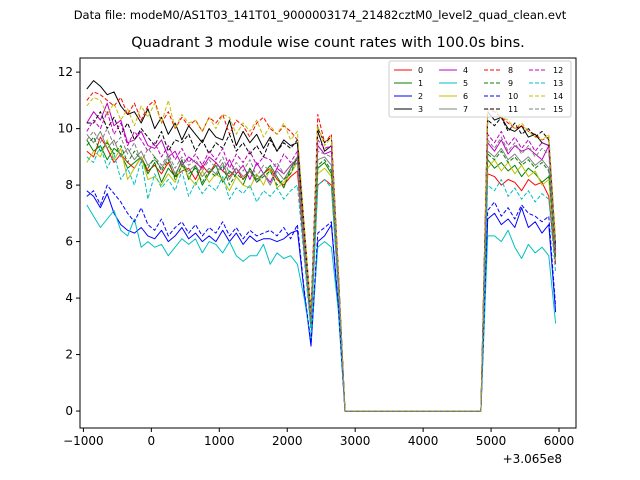 The image size is (640, 480). Describe the element at coordinates (465, 109) in the screenshot. I see `legend-label-7: 7` at that location.